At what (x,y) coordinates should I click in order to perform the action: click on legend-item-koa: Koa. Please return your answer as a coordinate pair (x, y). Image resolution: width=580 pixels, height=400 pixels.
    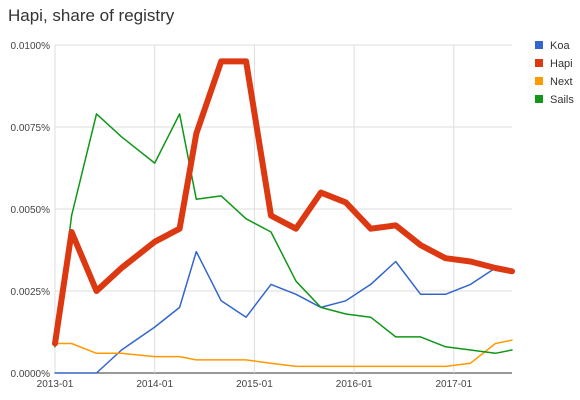
    Looking at the image, I should click on (552, 46).